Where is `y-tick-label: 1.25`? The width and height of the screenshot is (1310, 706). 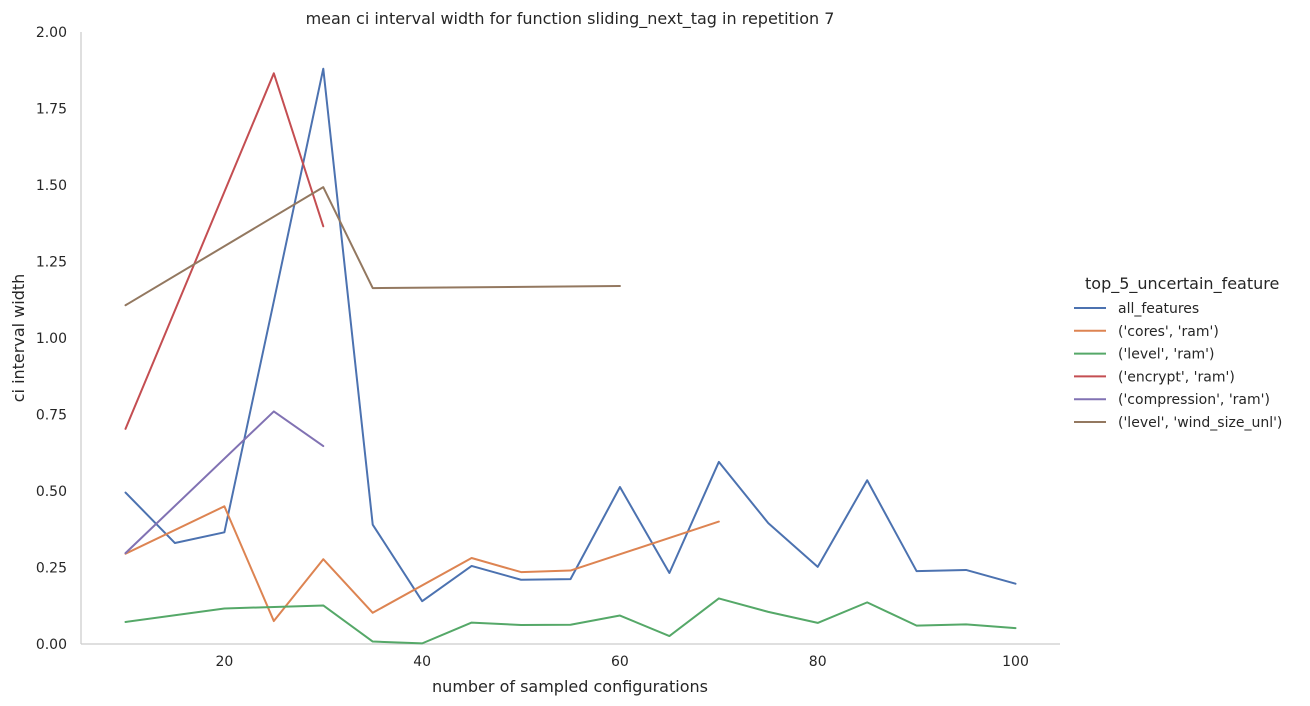
y-tick-label: 1.25 is located at coordinates (51, 263).